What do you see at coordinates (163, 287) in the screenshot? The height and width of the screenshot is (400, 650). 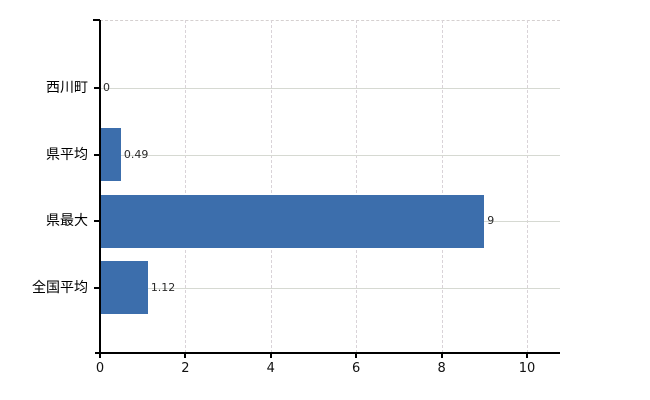 I see `bar-value-label: 1.12` at bounding box center [163, 287].